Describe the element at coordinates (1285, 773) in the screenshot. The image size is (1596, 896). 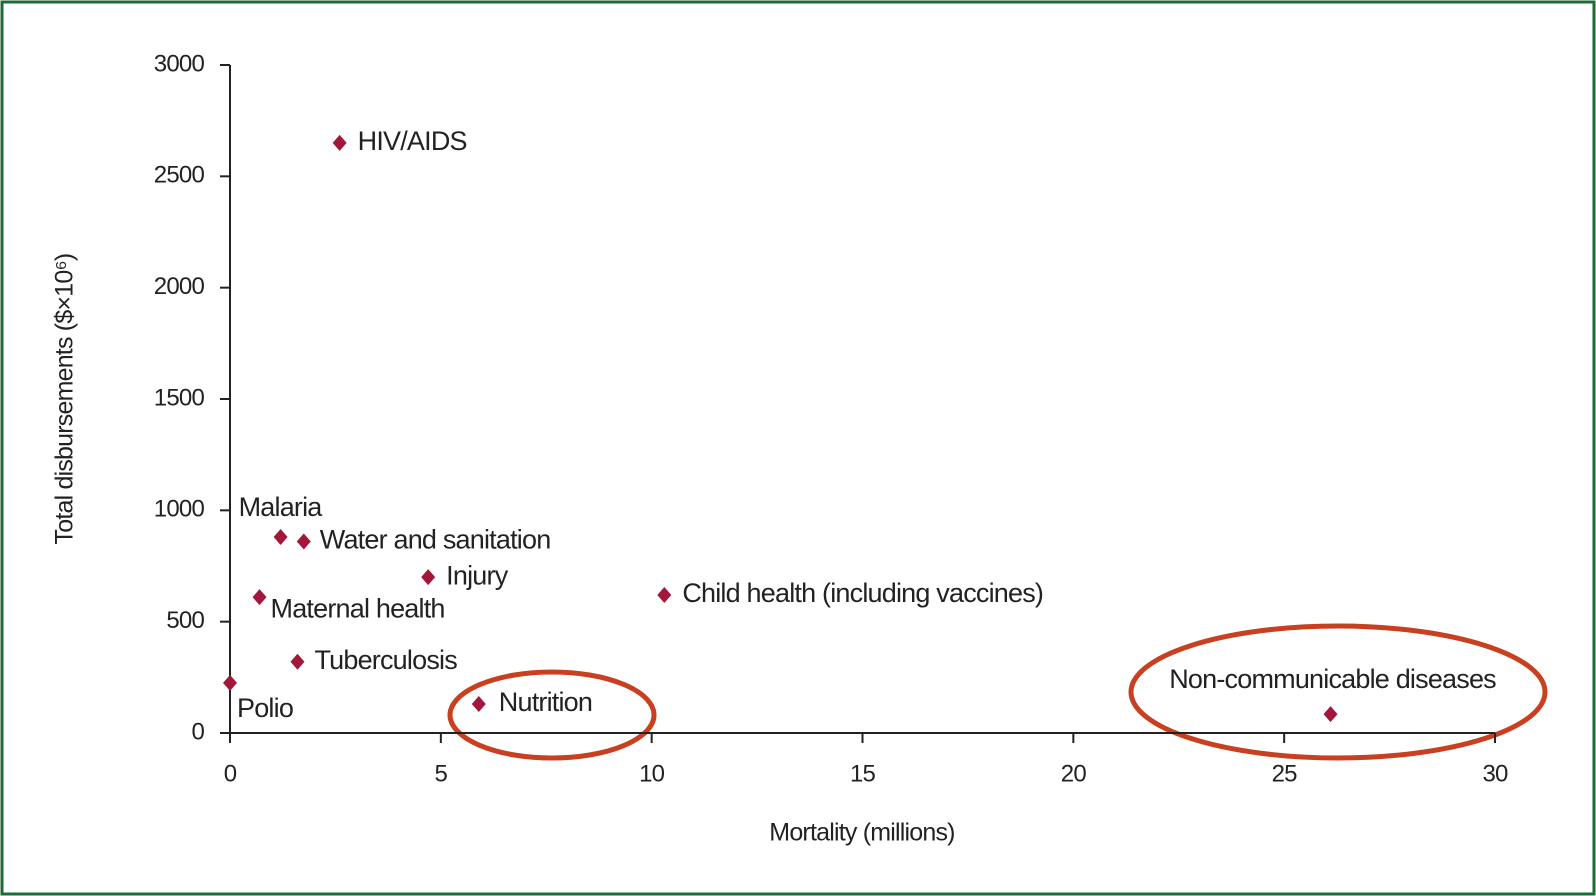
I see `x-tick-label: 25` at that location.